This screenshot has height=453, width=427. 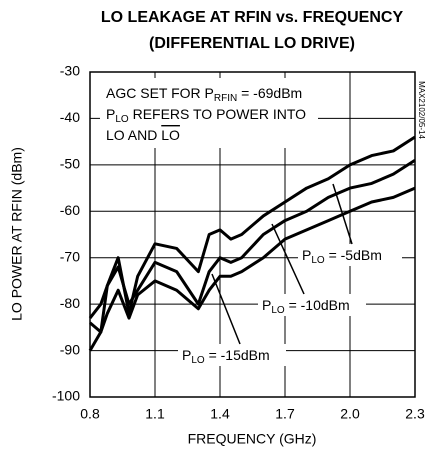 I want to click on y-axis-label: LO POWER AT RFIN (dBm), so click(x=17, y=234).